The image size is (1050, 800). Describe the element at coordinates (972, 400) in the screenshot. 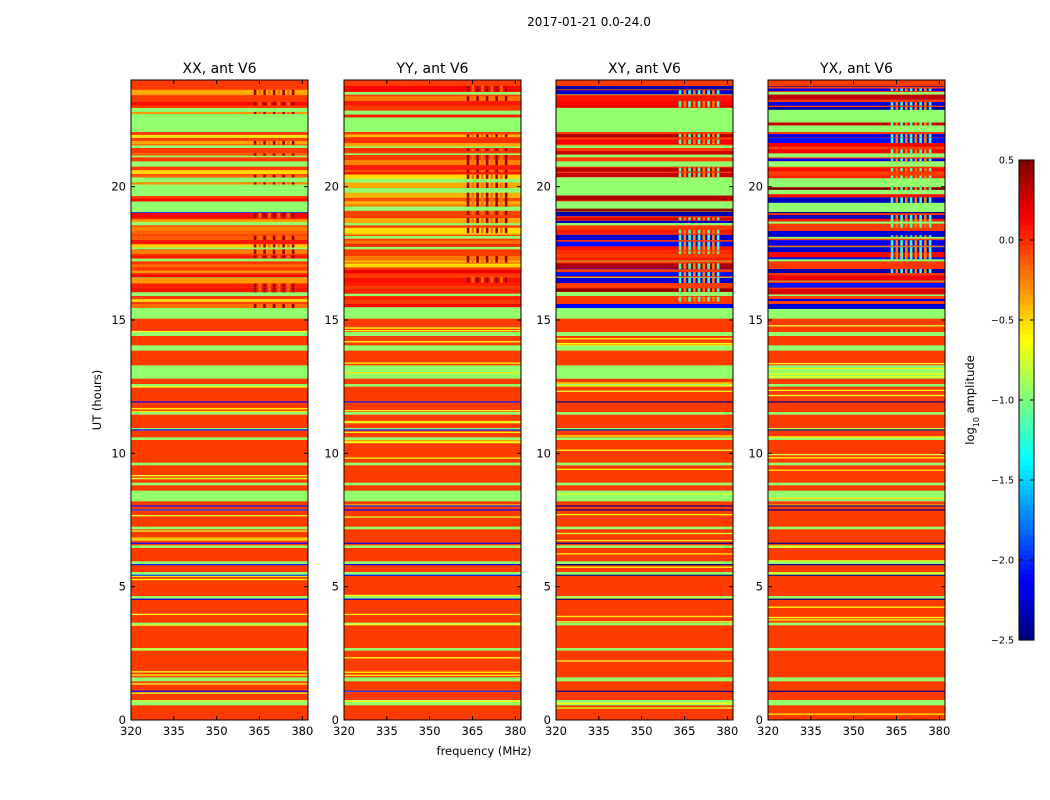

I see `colorbar-label: log10 amplitude` at that location.